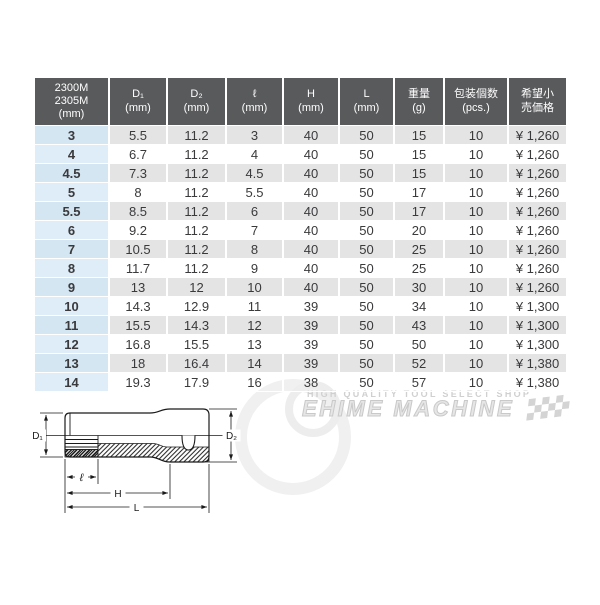 The image size is (600, 605). I want to click on cell: 7.3, so click(139, 173).